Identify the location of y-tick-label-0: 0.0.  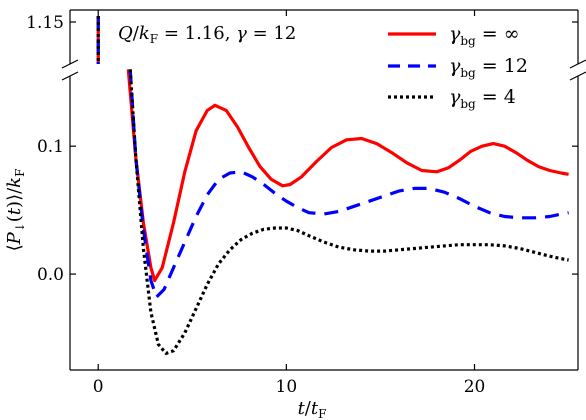
(50, 275).